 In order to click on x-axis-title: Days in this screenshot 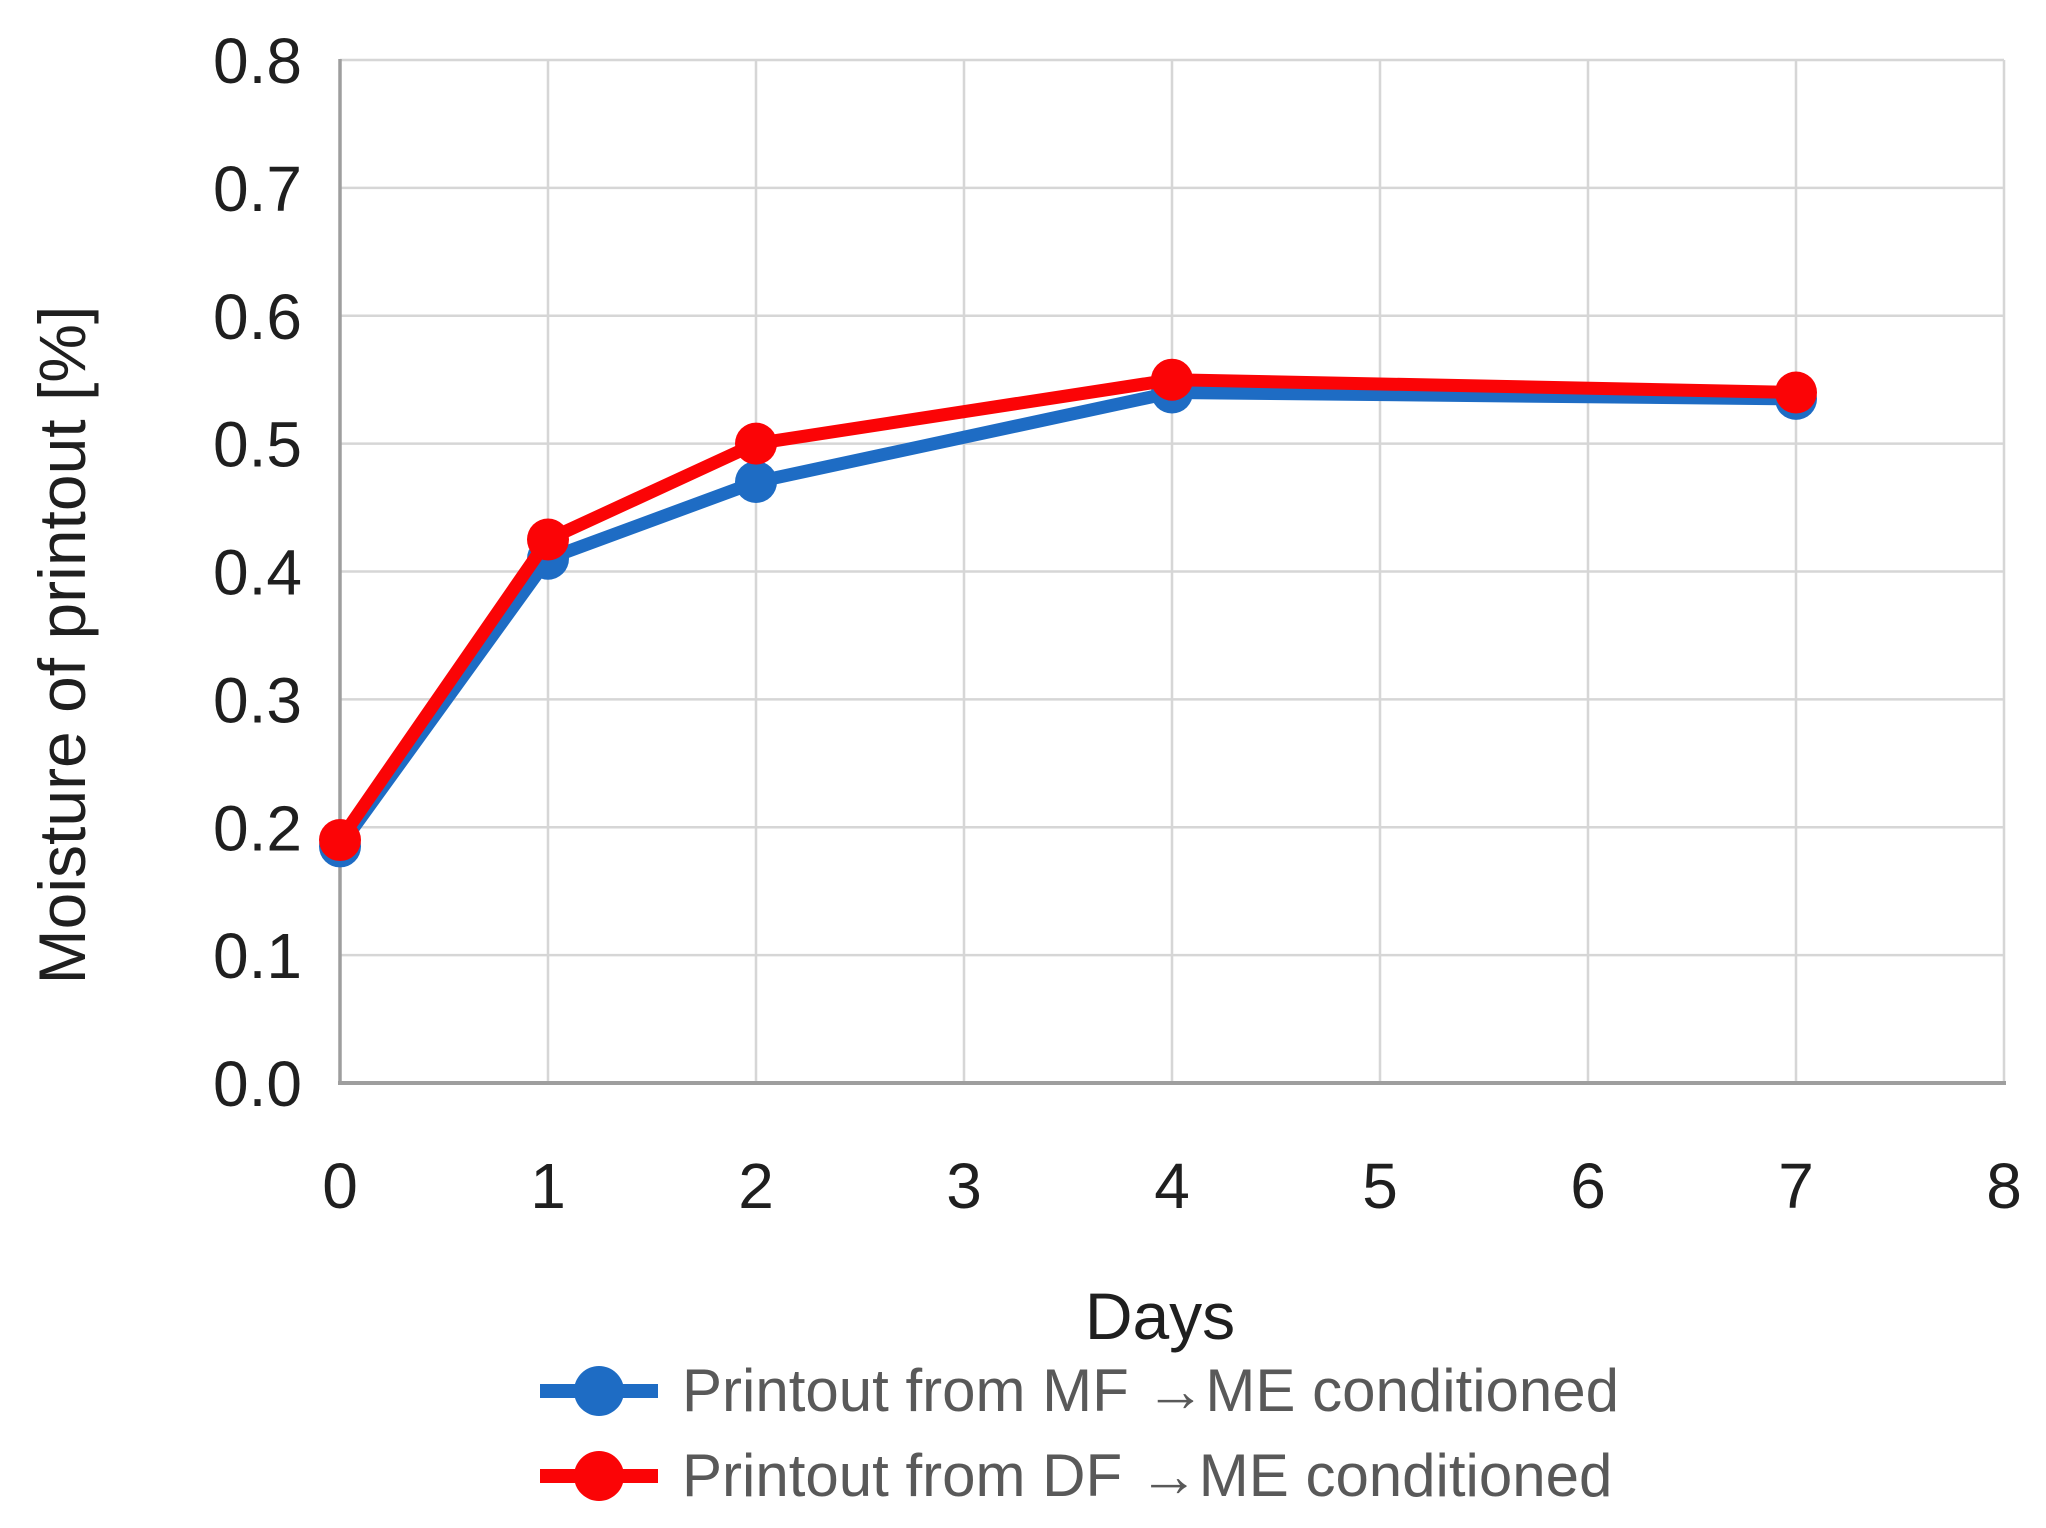, I will do `click(1160, 1316)`.